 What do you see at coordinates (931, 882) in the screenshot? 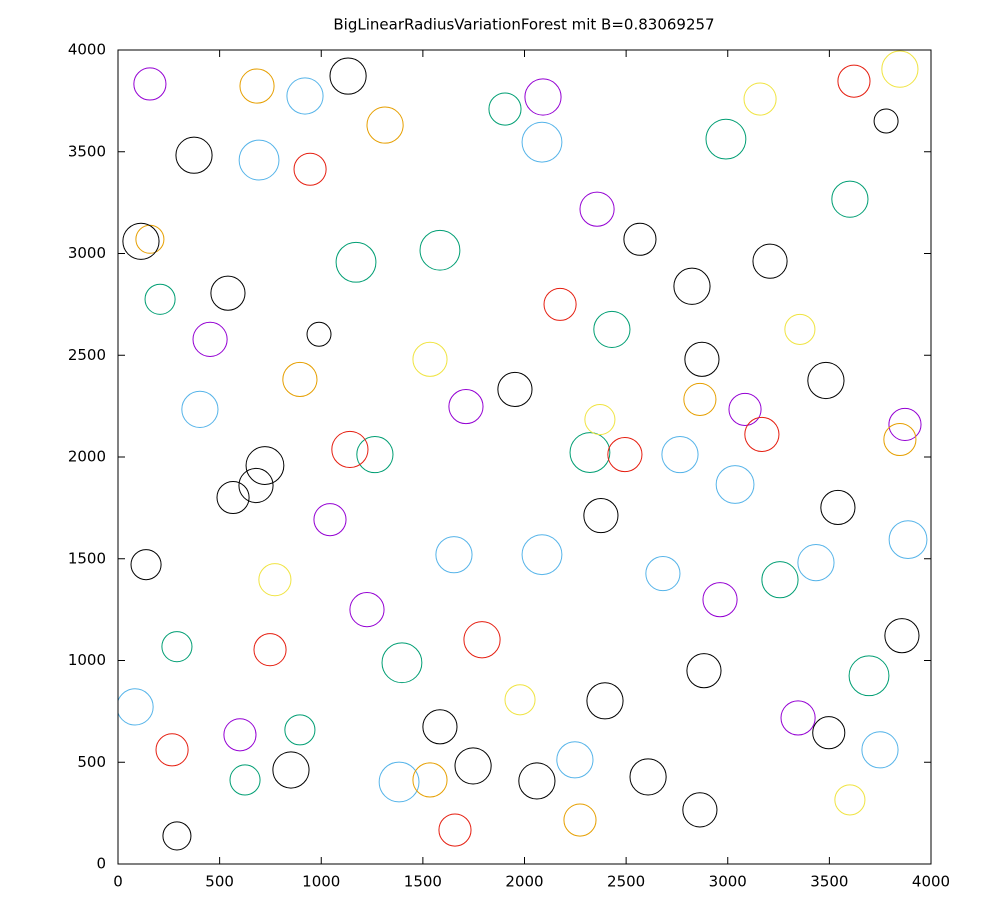
I see `x-tick-label: 4000` at bounding box center [931, 882].